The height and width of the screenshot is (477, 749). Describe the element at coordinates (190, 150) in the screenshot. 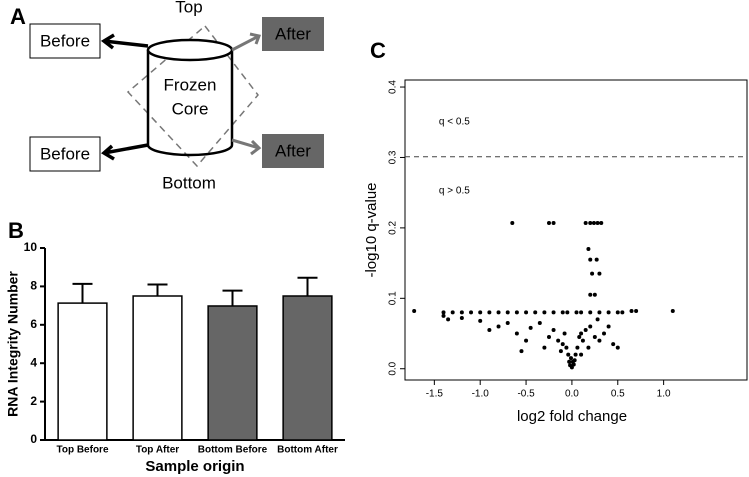

I see `cylinder-bottom` at that location.